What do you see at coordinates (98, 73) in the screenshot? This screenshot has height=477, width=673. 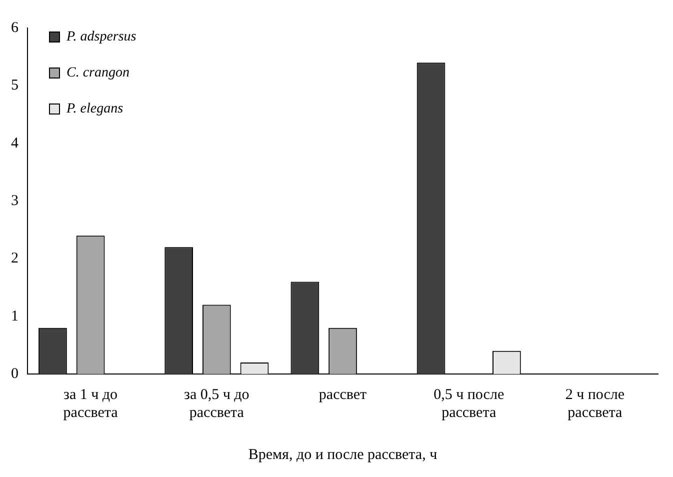 I see `legend-label: C. crangon` at bounding box center [98, 73].